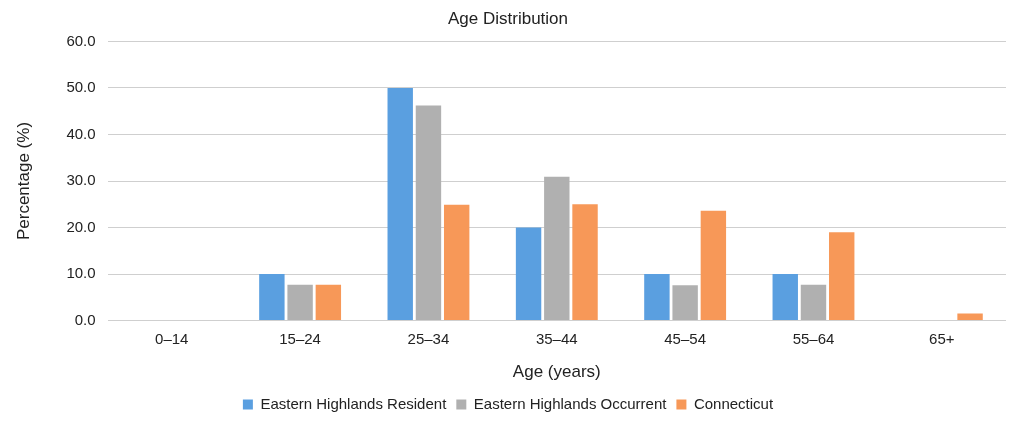 This screenshot has width=1026, height=427. What do you see at coordinates (172, 338) in the screenshot?
I see `x-tick-label: 0–14` at bounding box center [172, 338].